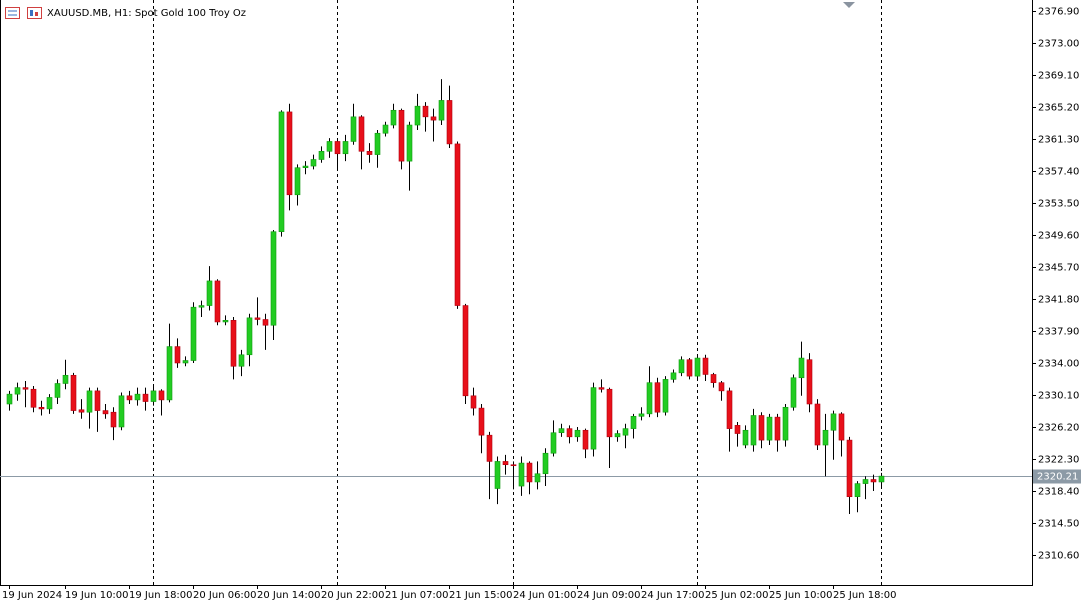 The height and width of the screenshot is (603, 1082). Describe the element at coordinates (225, 595) in the screenshot. I see `x-tick-label: 20 Jun 06:00` at that location.